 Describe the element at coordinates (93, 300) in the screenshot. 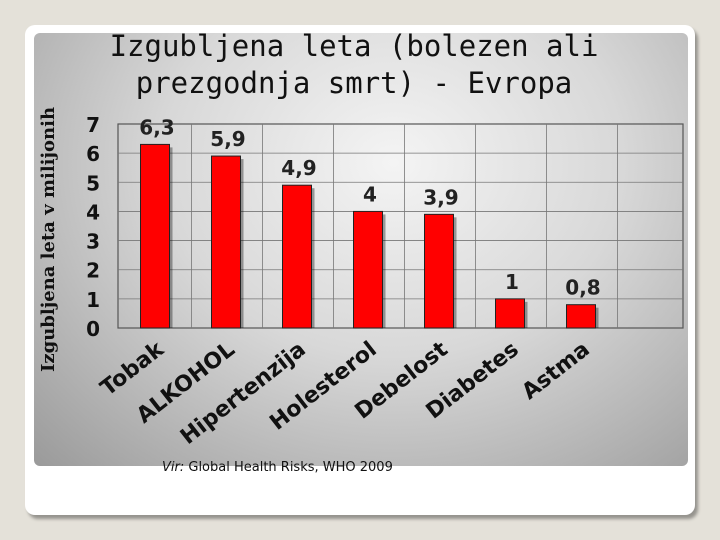

I see `y-tick-label: 1` at that location.